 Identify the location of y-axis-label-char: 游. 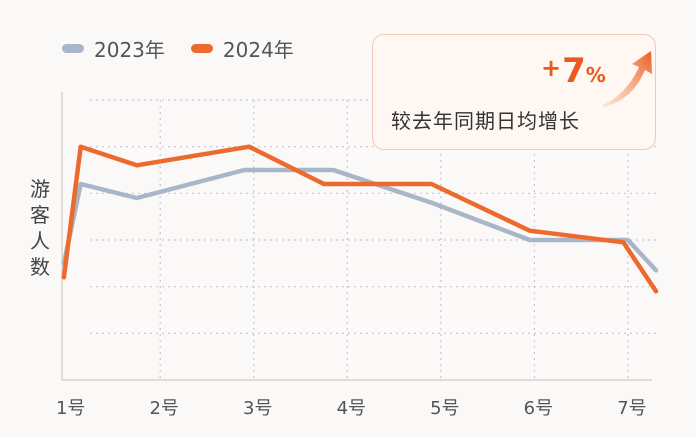
(40, 189).